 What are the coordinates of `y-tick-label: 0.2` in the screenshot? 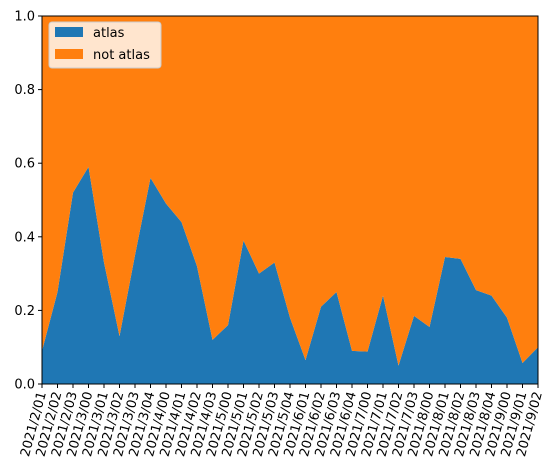 It's located at (24, 311).